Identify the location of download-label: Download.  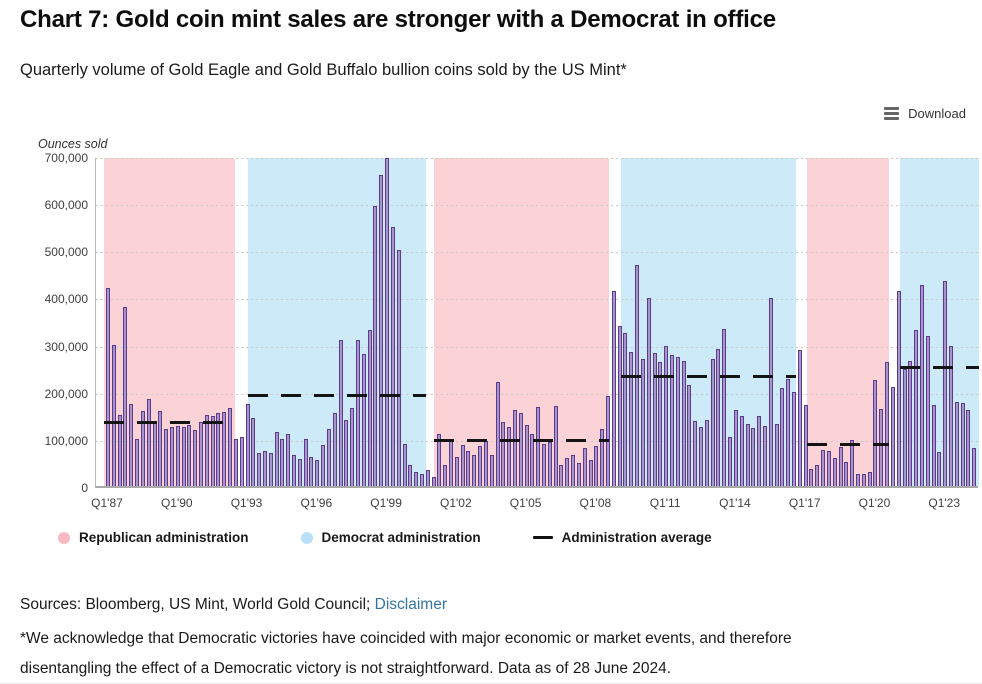
(937, 113).